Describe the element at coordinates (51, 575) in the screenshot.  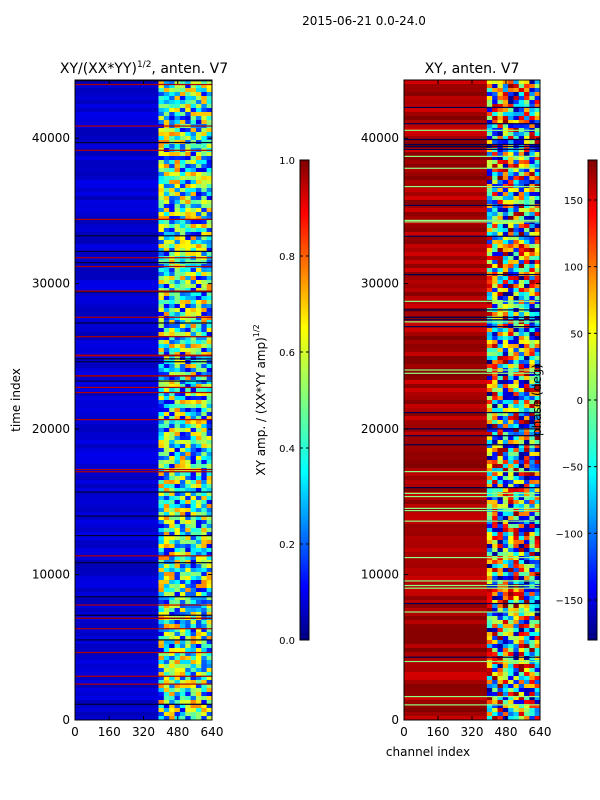
I see `y-tick-label: 10000` at that location.